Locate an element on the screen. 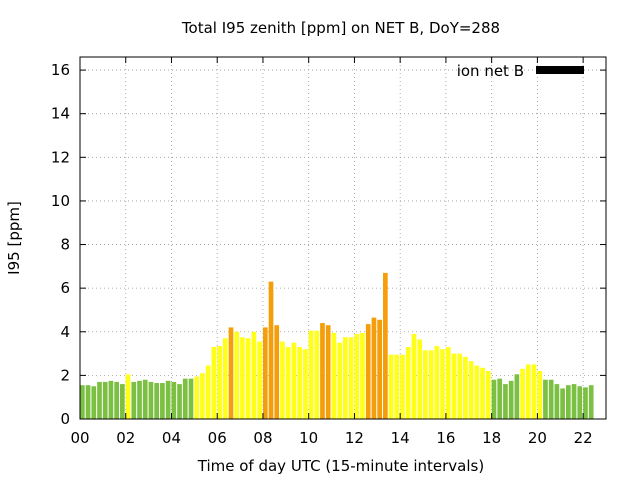  x-tick-label: 20 is located at coordinates (537, 438).